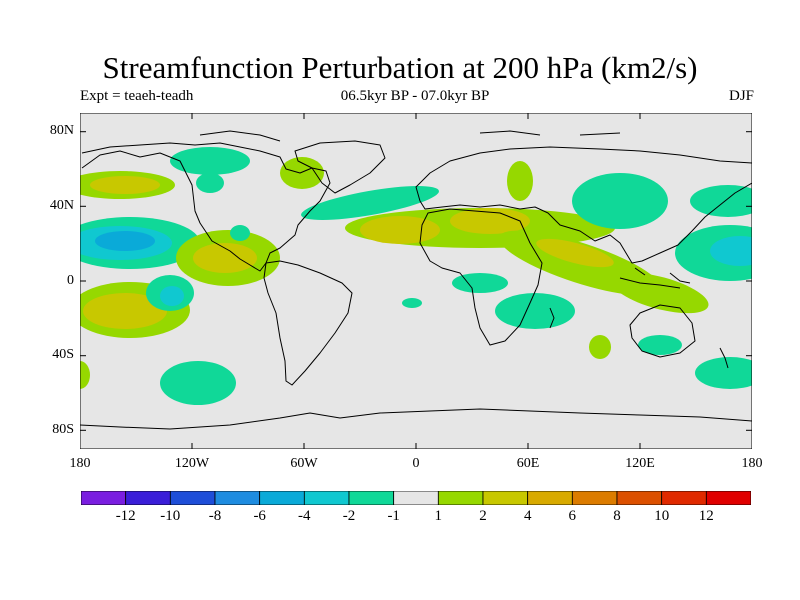 Image resolution: width=800 pixels, height=600 pixels. Describe the element at coordinates (340, 167) in the screenshot. I see `coastline-greenland` at that location.